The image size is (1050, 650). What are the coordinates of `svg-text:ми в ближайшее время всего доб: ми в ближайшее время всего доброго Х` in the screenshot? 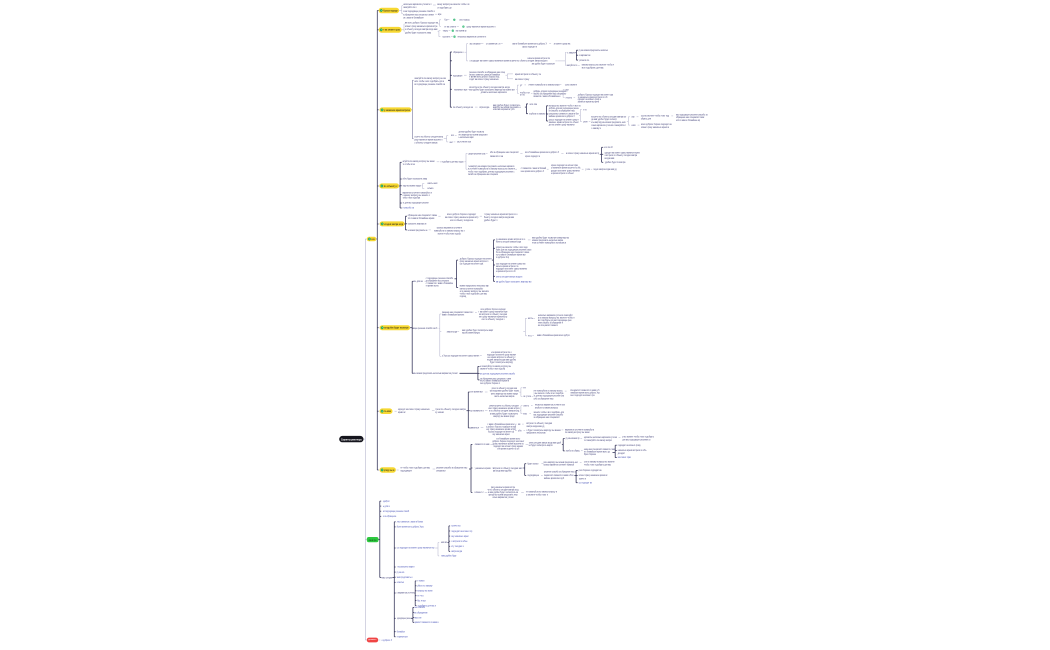 It's located at (542, 152).